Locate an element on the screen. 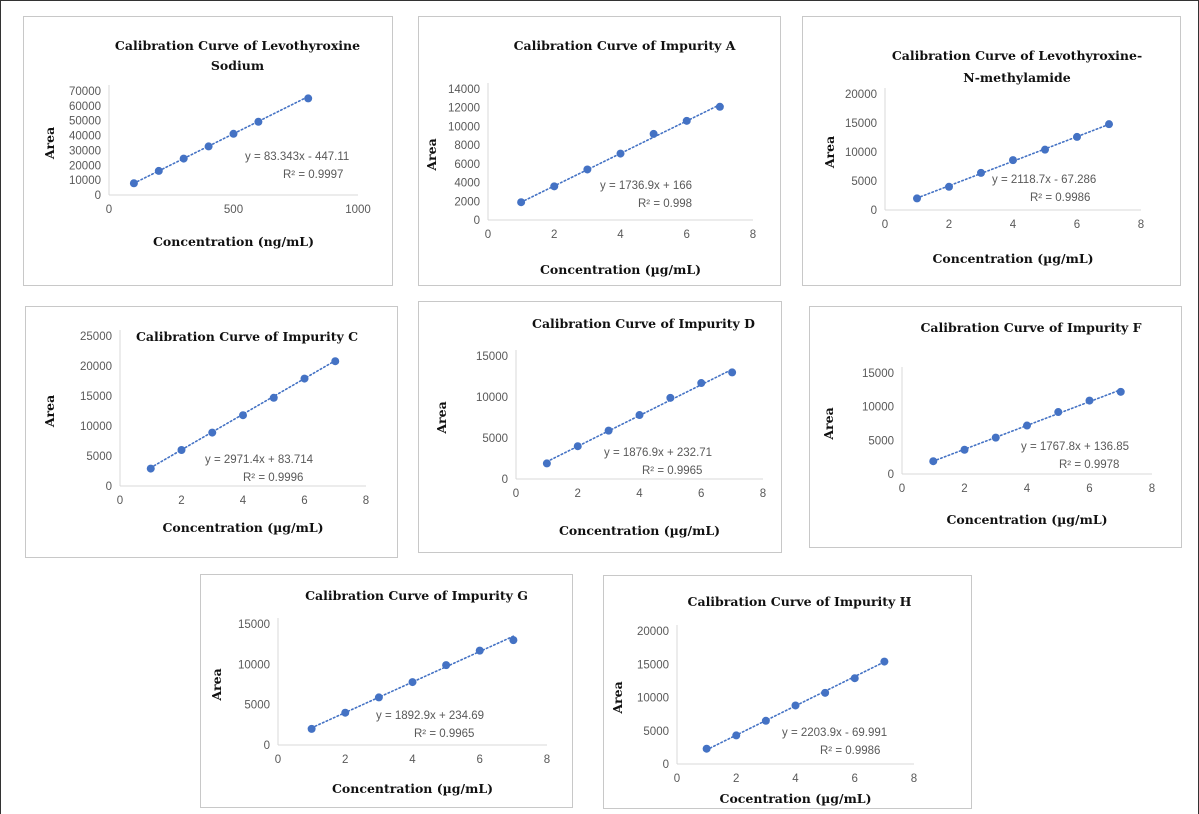  y-tick-label: 6000 is located at coordinates (467, 165).